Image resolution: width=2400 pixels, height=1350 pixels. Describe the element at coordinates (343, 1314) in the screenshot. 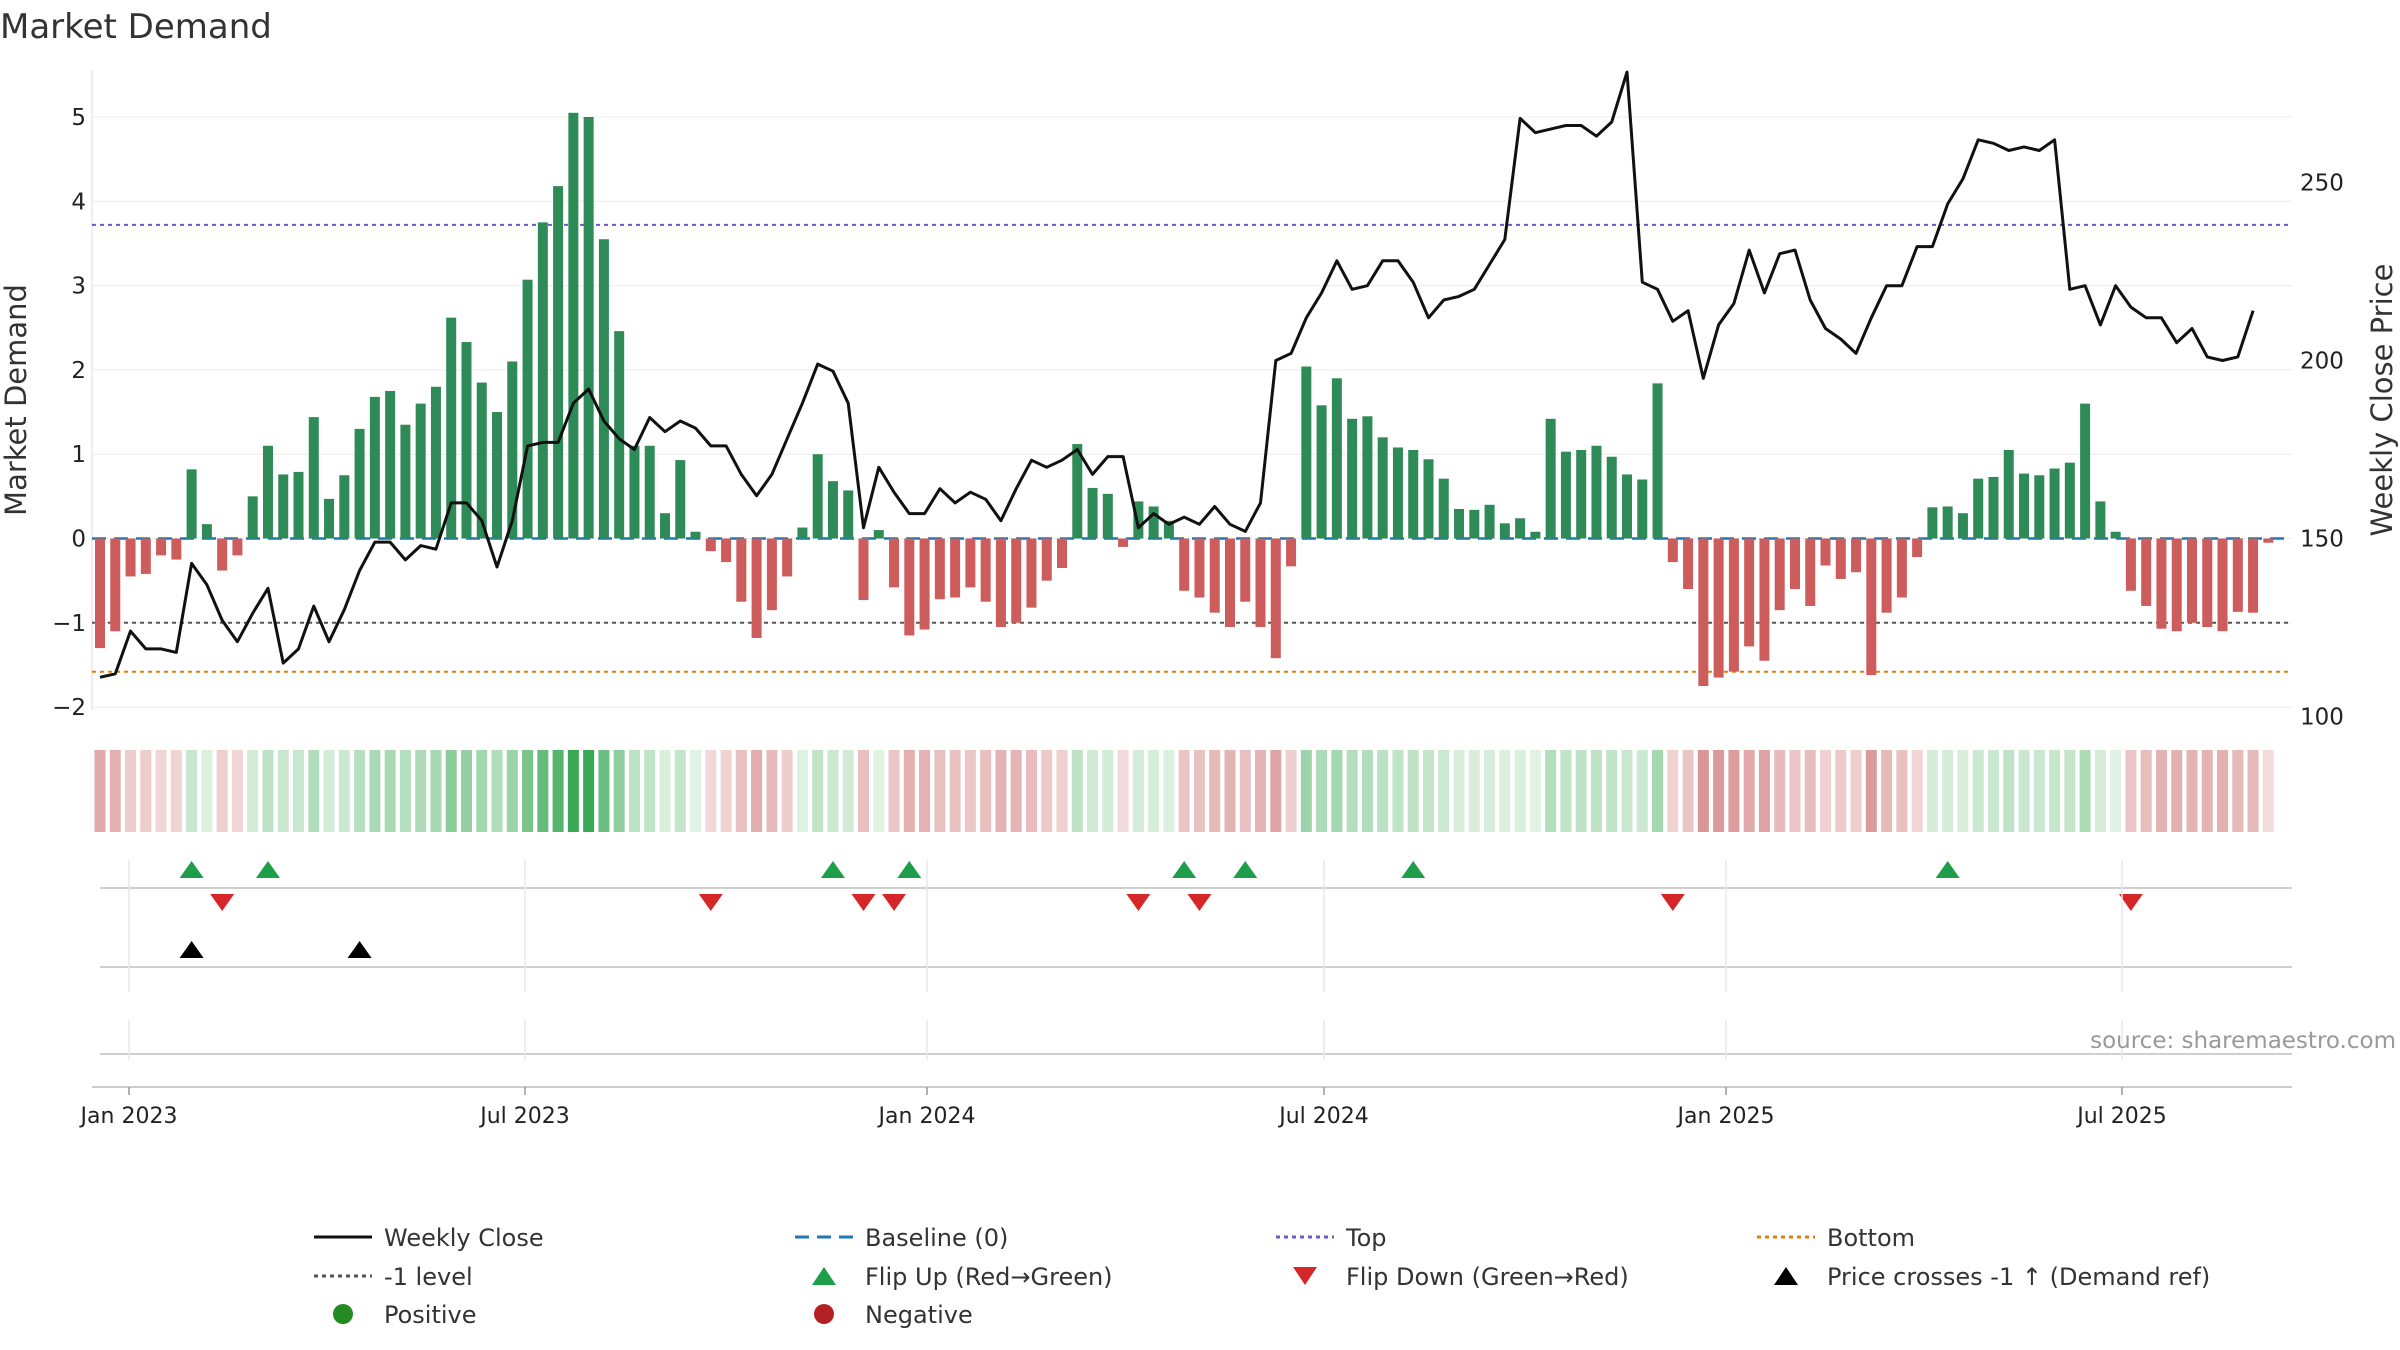

I see `legend-swatch-dot` at that location.